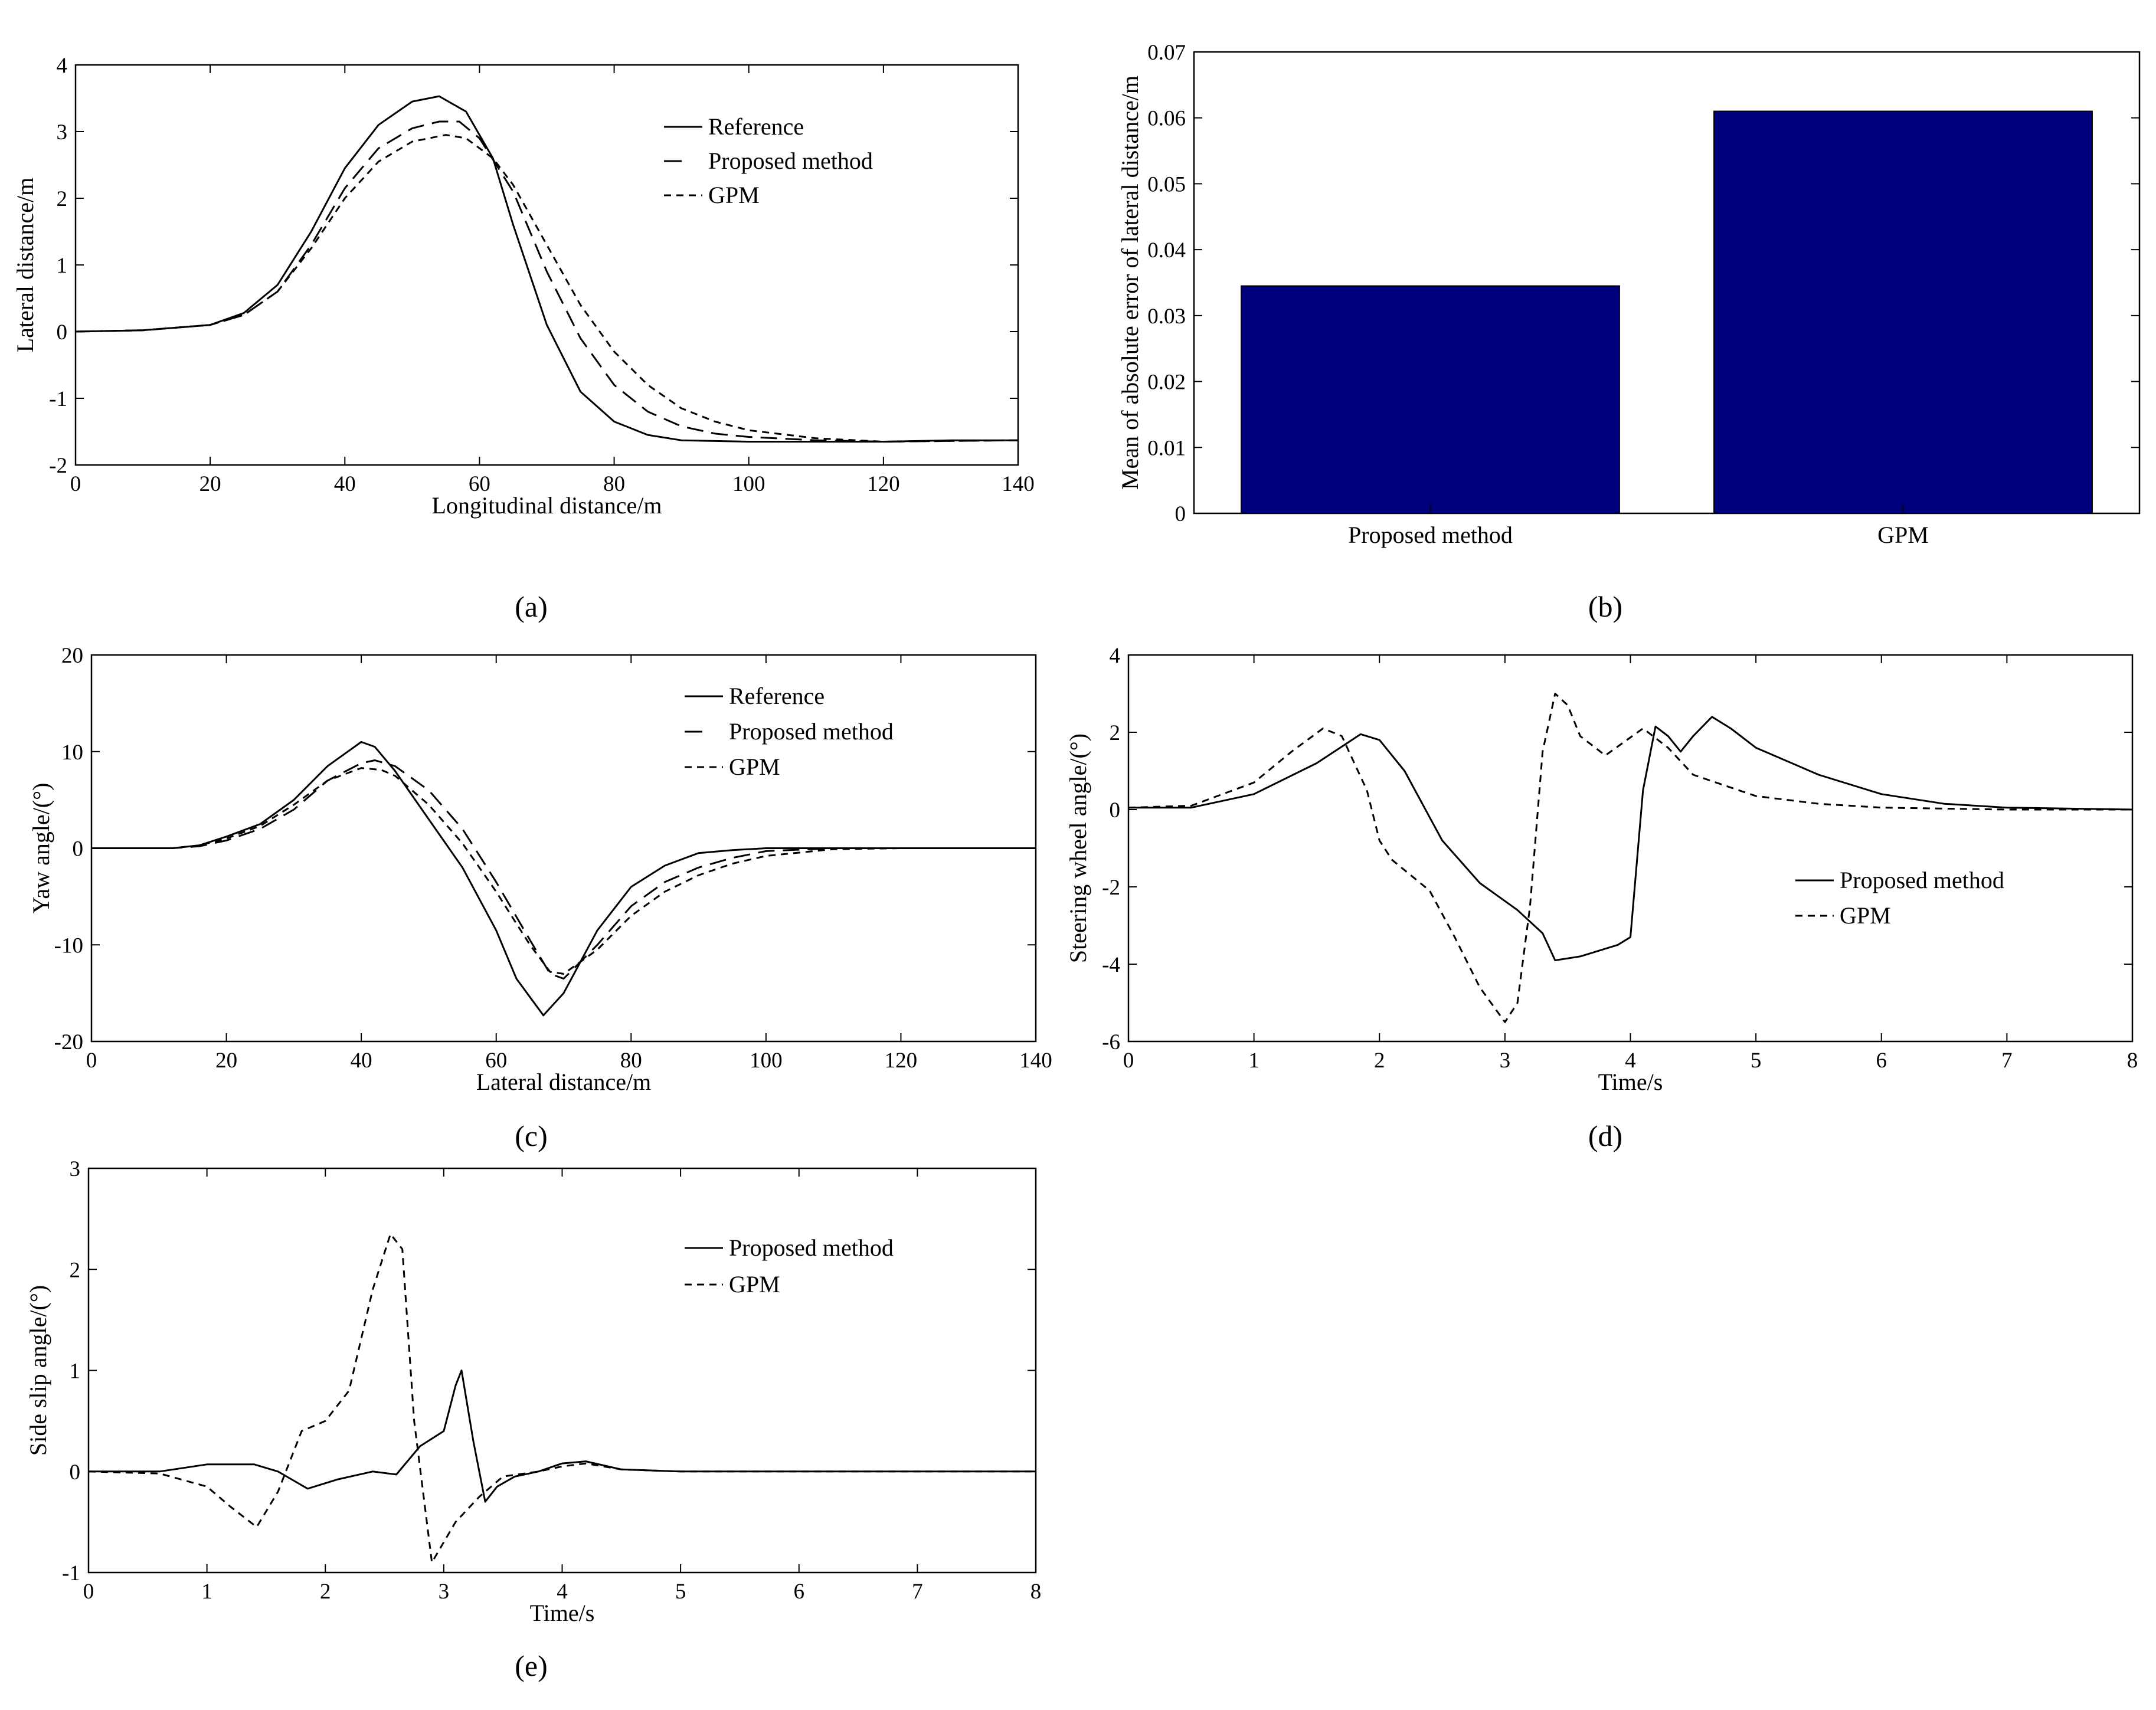  What do you see at coordinates (1166, 250) in the screenshot?
I see `y-tick-label: 0.04` at bounding box center [1166, 250].